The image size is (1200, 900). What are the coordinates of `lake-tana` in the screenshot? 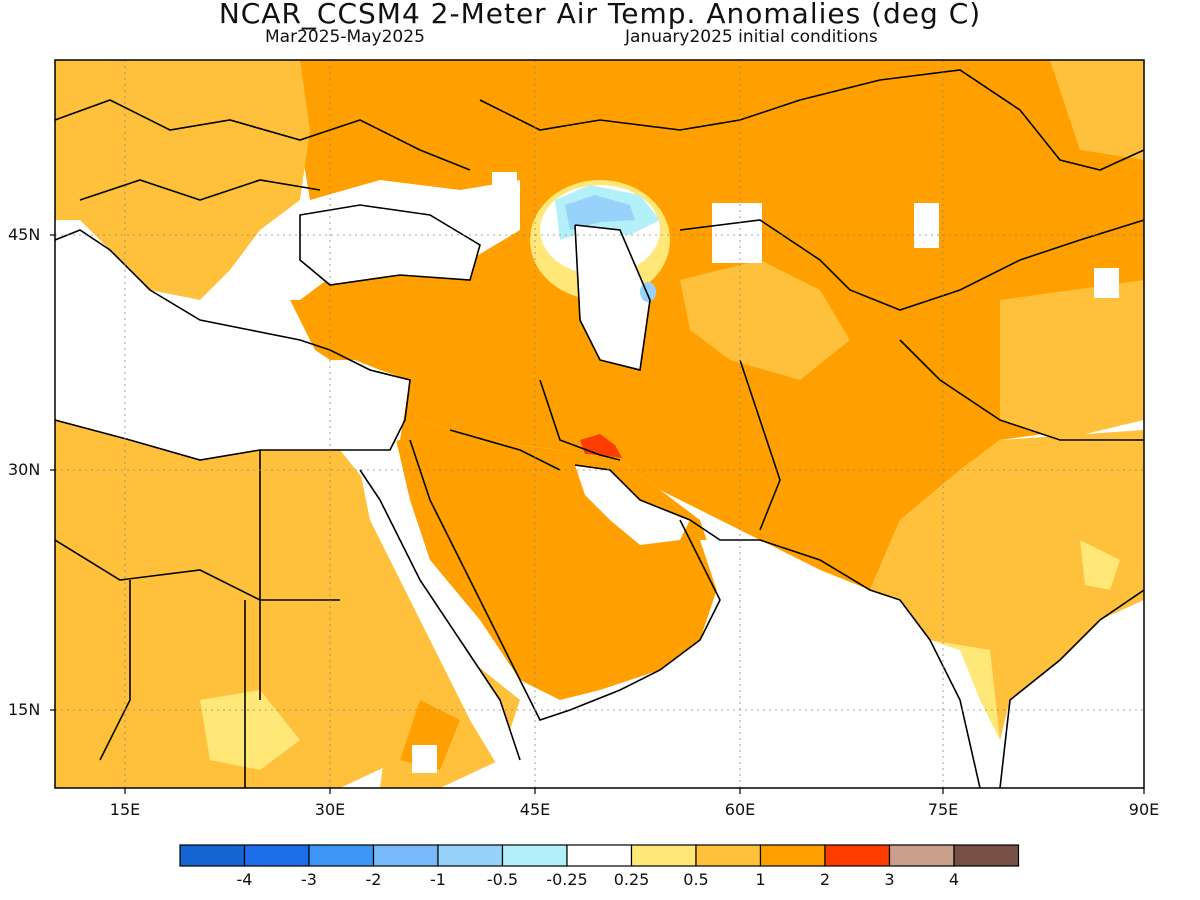 It's located at (424, 759).